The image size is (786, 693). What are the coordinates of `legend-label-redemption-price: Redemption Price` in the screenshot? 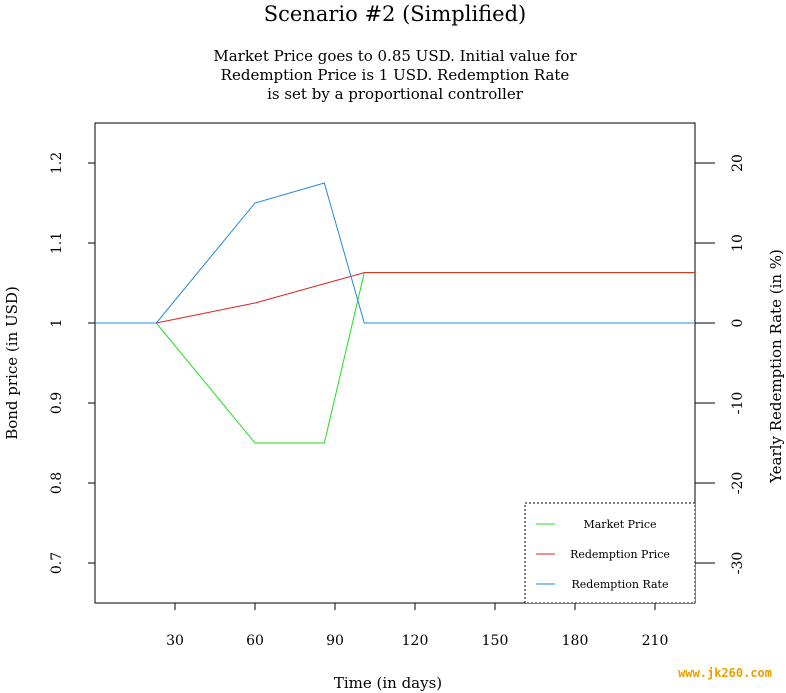 It's located at (620, 554).